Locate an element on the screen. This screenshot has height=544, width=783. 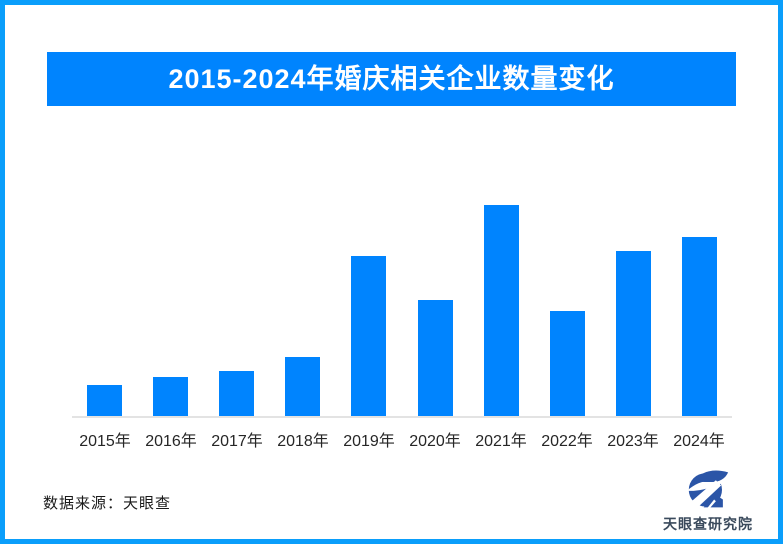
bar-2021年 is located at coordinates (501, 310).